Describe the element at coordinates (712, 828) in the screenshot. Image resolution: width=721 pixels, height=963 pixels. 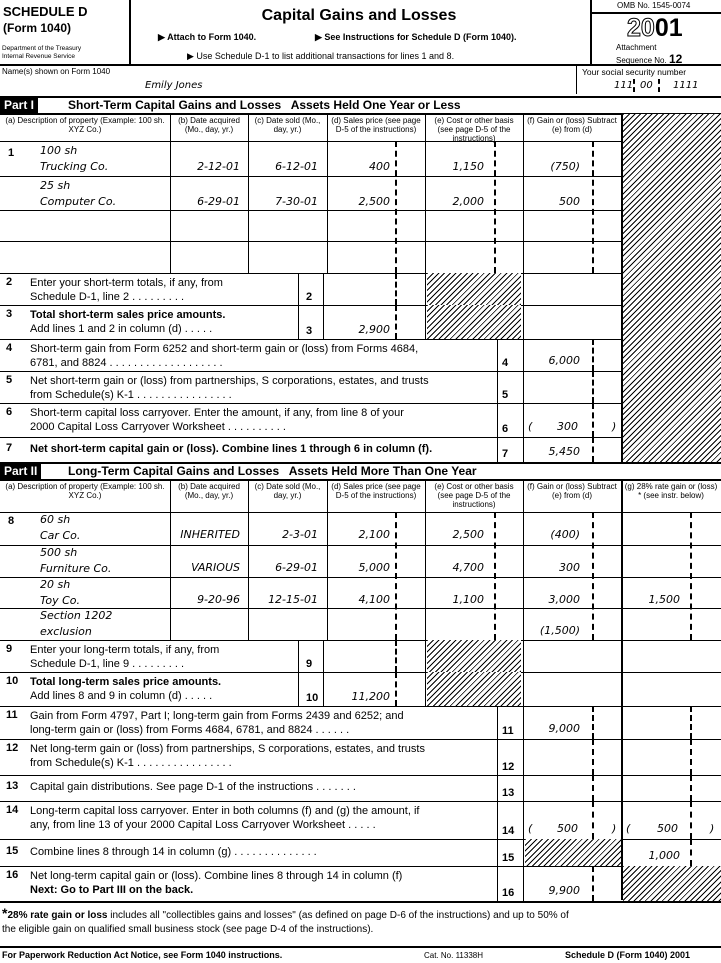
I see `close-paren: )` at that location.